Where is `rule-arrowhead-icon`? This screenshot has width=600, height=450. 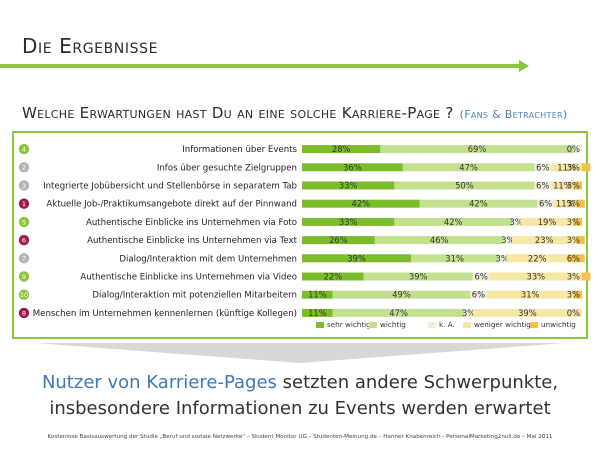 rule-arrowhead-icon is located at coordinates (524, 66).